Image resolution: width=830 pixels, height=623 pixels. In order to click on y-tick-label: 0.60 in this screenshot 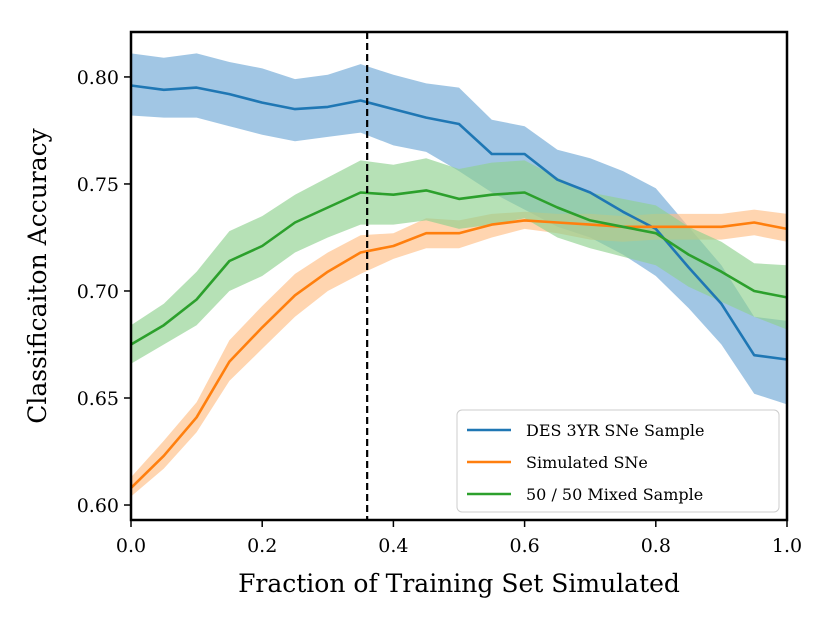, I will do `click(98, 506)`.